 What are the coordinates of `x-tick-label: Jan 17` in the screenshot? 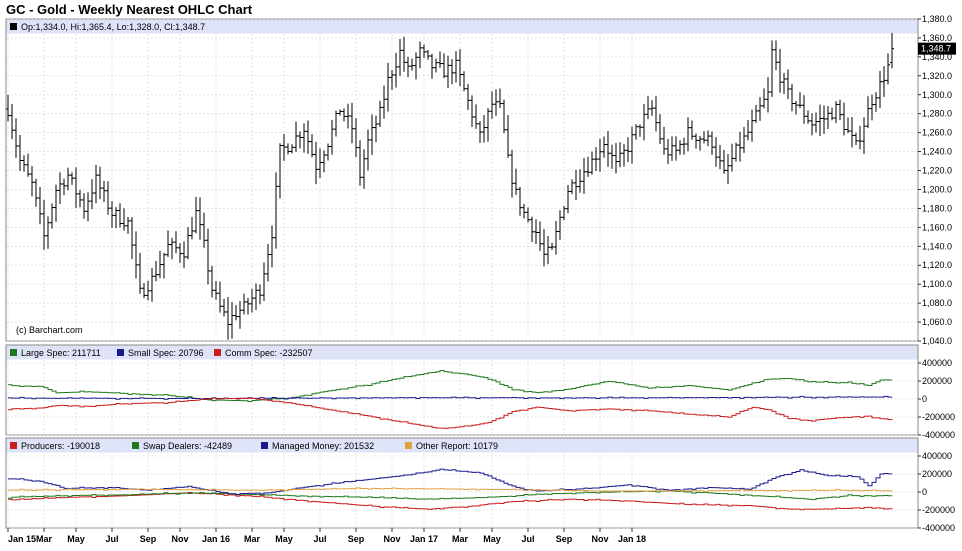 It's located at (424, 539).